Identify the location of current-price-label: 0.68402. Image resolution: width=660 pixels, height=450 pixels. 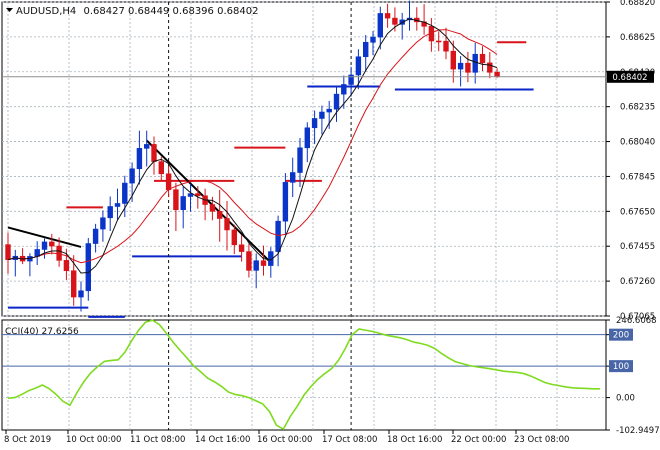
(629, 78).